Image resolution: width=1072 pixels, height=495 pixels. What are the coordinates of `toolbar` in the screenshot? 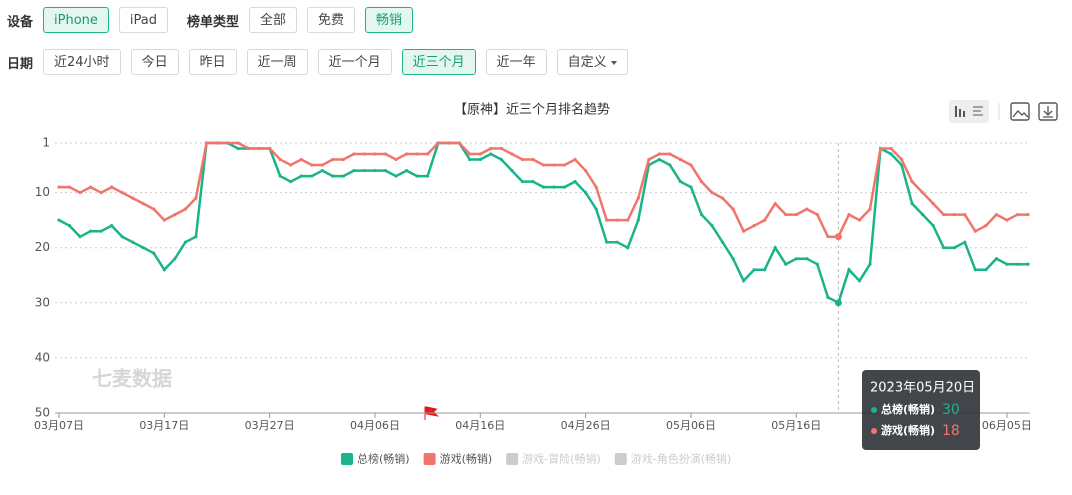 It's located at (1003, 111).